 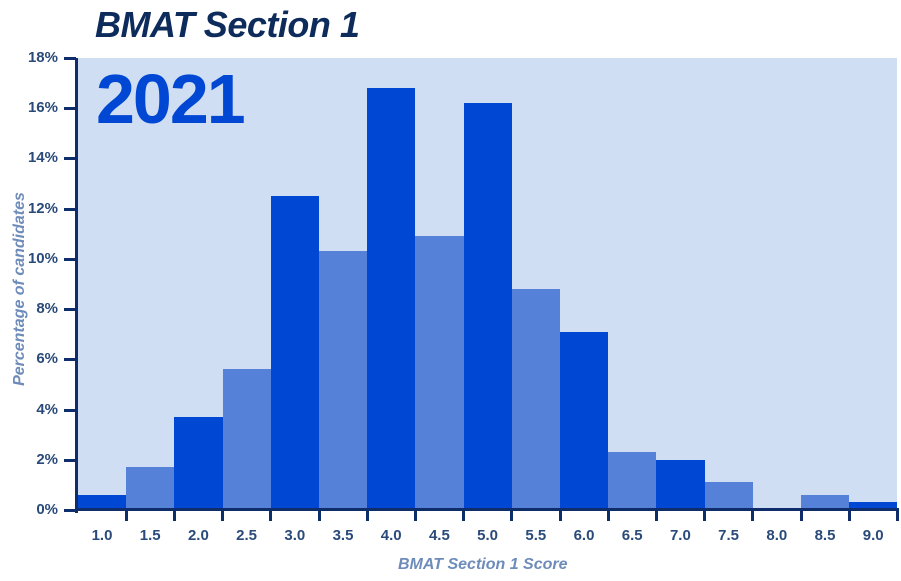 What do you see at coordinates (102, 535) in the screenshot?
I see `x-tick-label: 1.0` at bounding box center [102, 535].